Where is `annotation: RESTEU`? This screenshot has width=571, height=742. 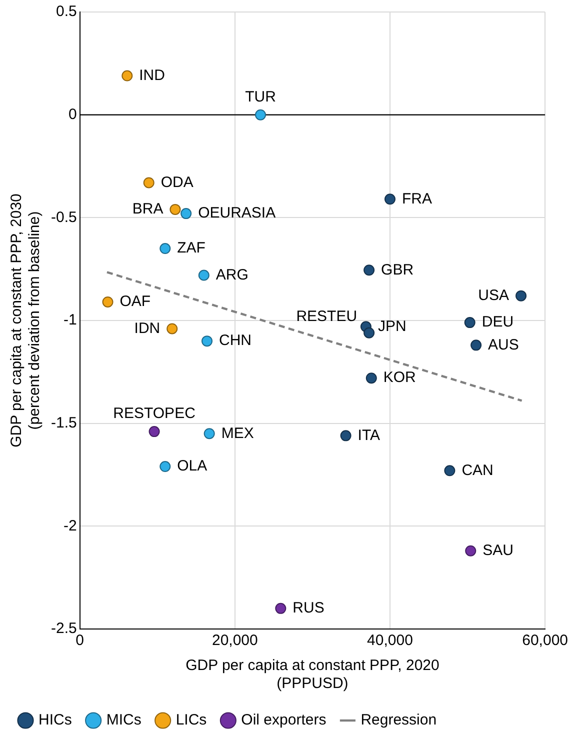
annotation: RESTEU is located at coordinates (327, 317).